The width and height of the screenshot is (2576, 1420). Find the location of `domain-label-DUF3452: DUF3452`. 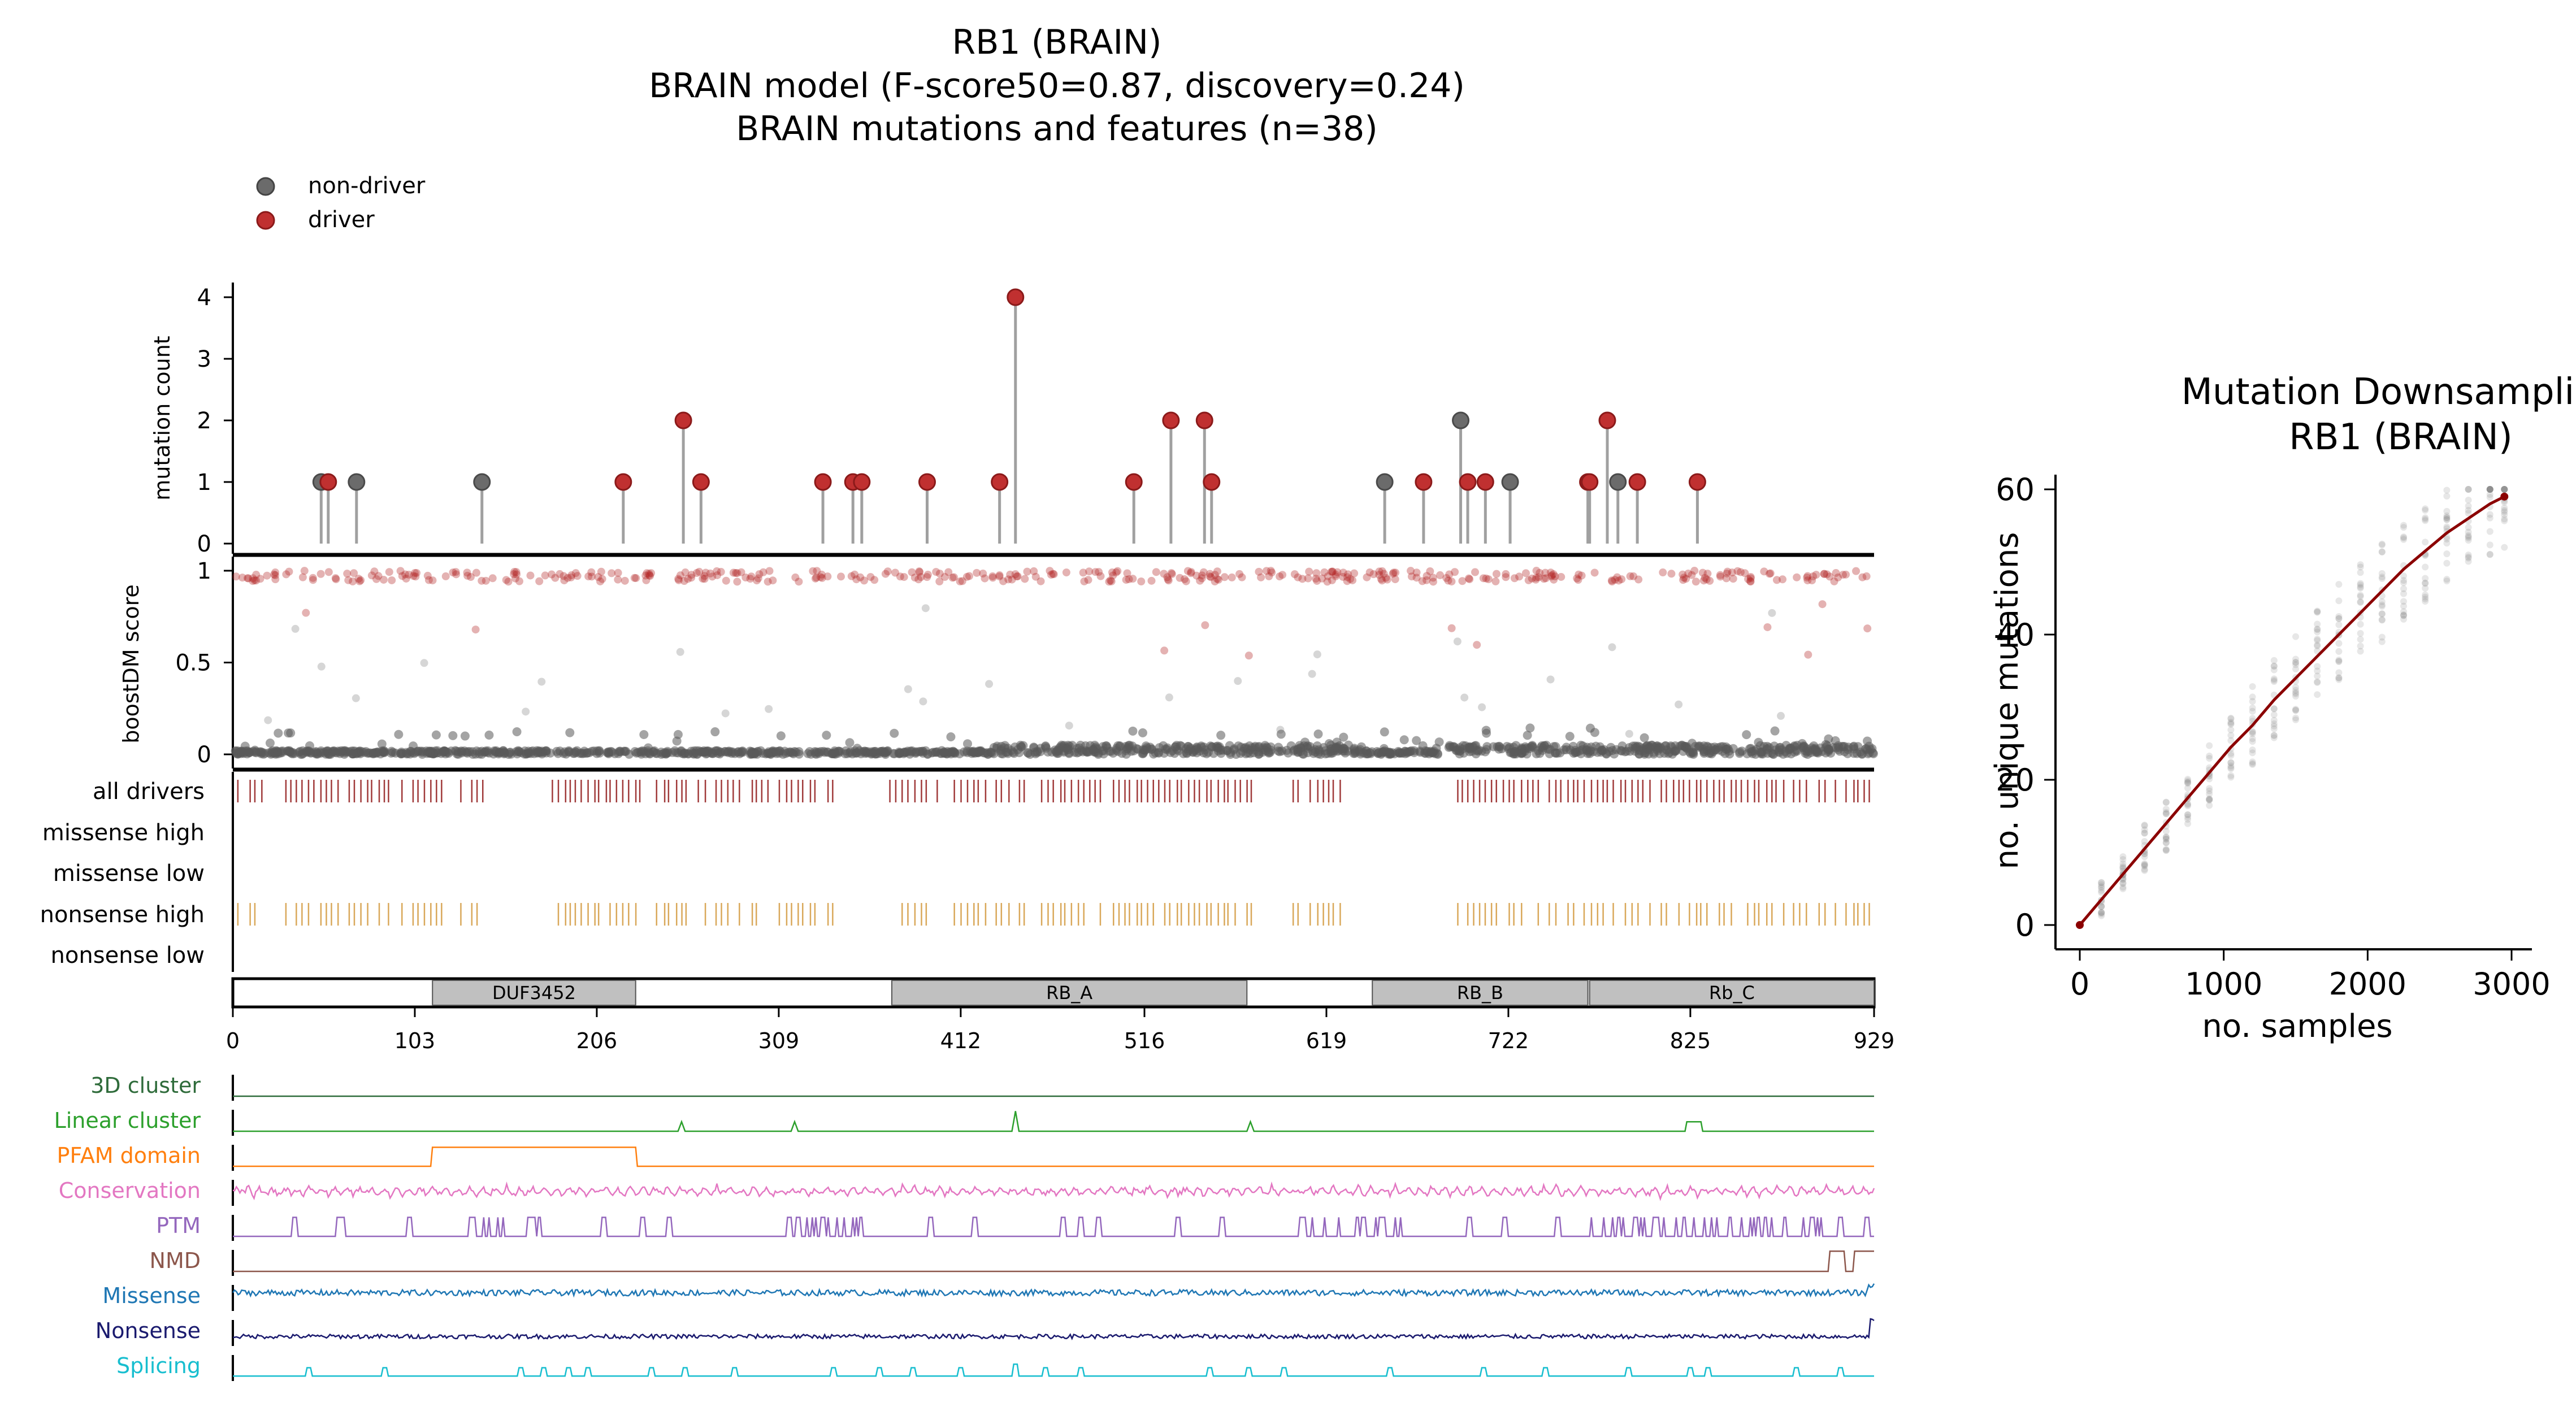

domain-label-DUF3452: DUF3452 is located at coordinates (534, 993).